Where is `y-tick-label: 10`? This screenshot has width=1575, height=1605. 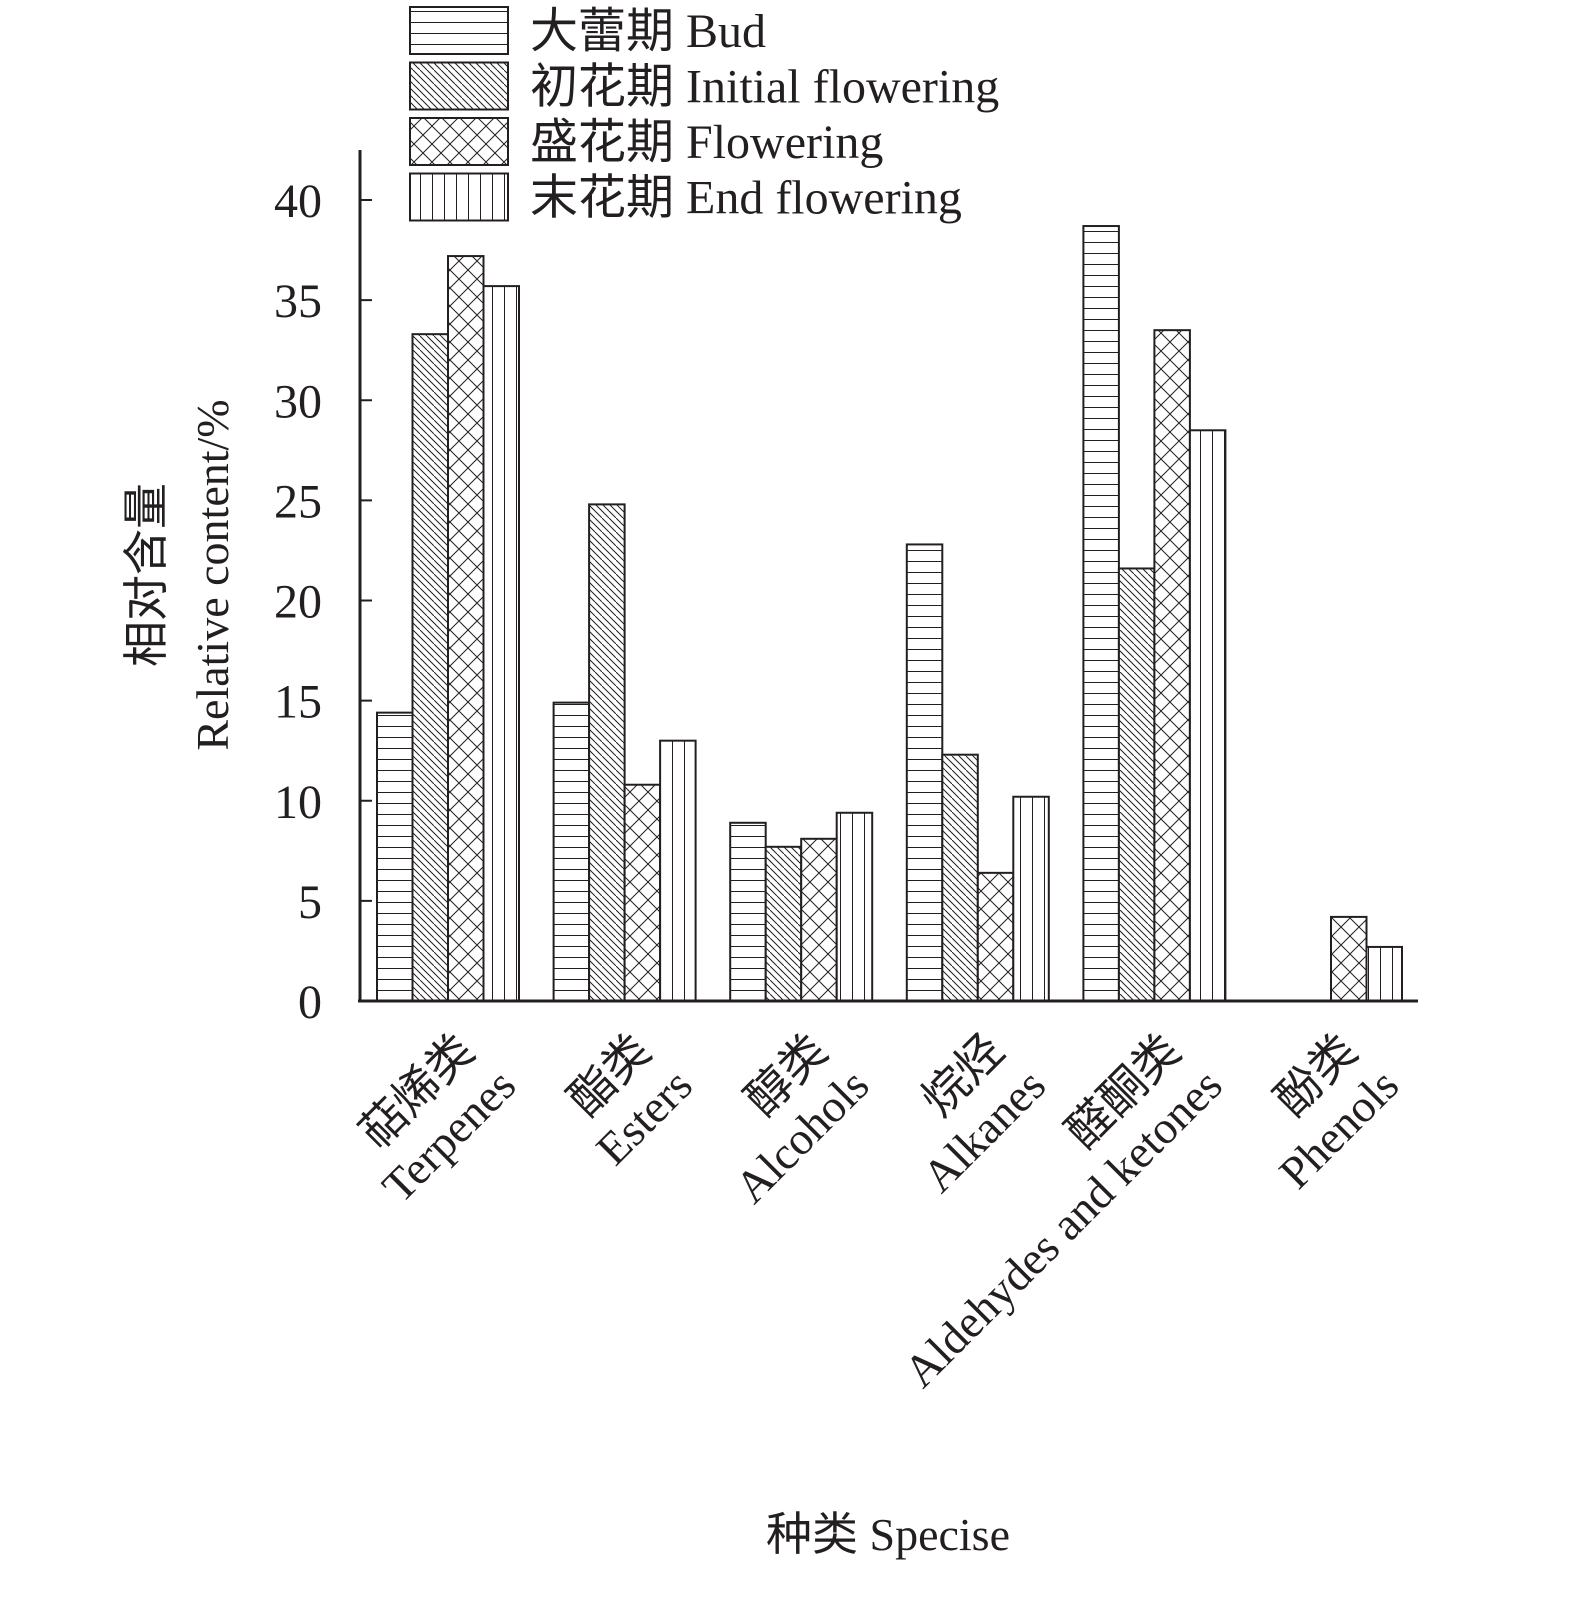 y-tick-label: 10 is located at coordinates (298, 802).